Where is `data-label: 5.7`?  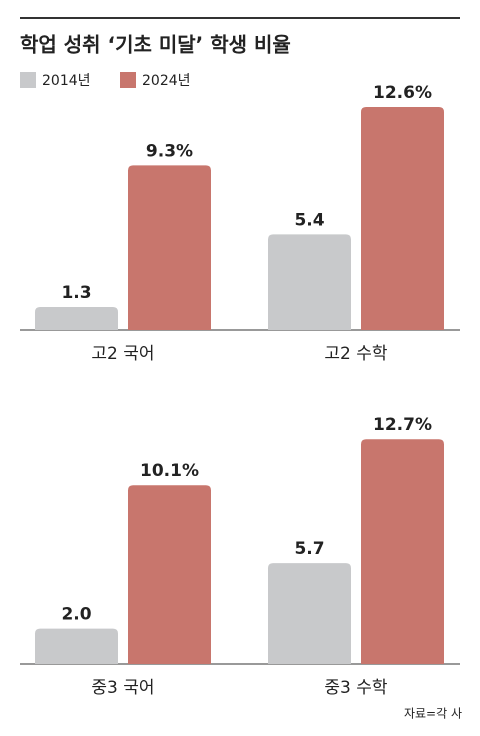
data-label: 5.7 is located at coordinates (309, 549).